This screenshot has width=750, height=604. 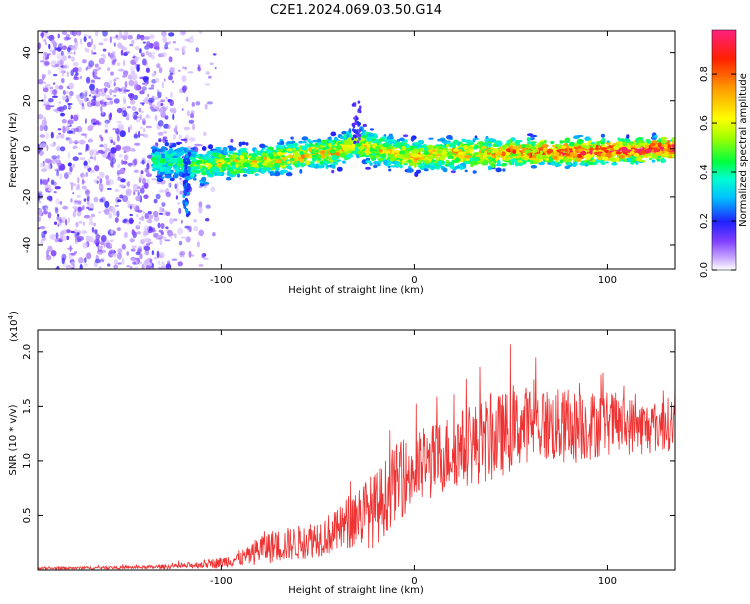 What do you see at coordinates (188, 190) in the screenshot?
I see `ridge-streak` at bounding box center [188, 190].